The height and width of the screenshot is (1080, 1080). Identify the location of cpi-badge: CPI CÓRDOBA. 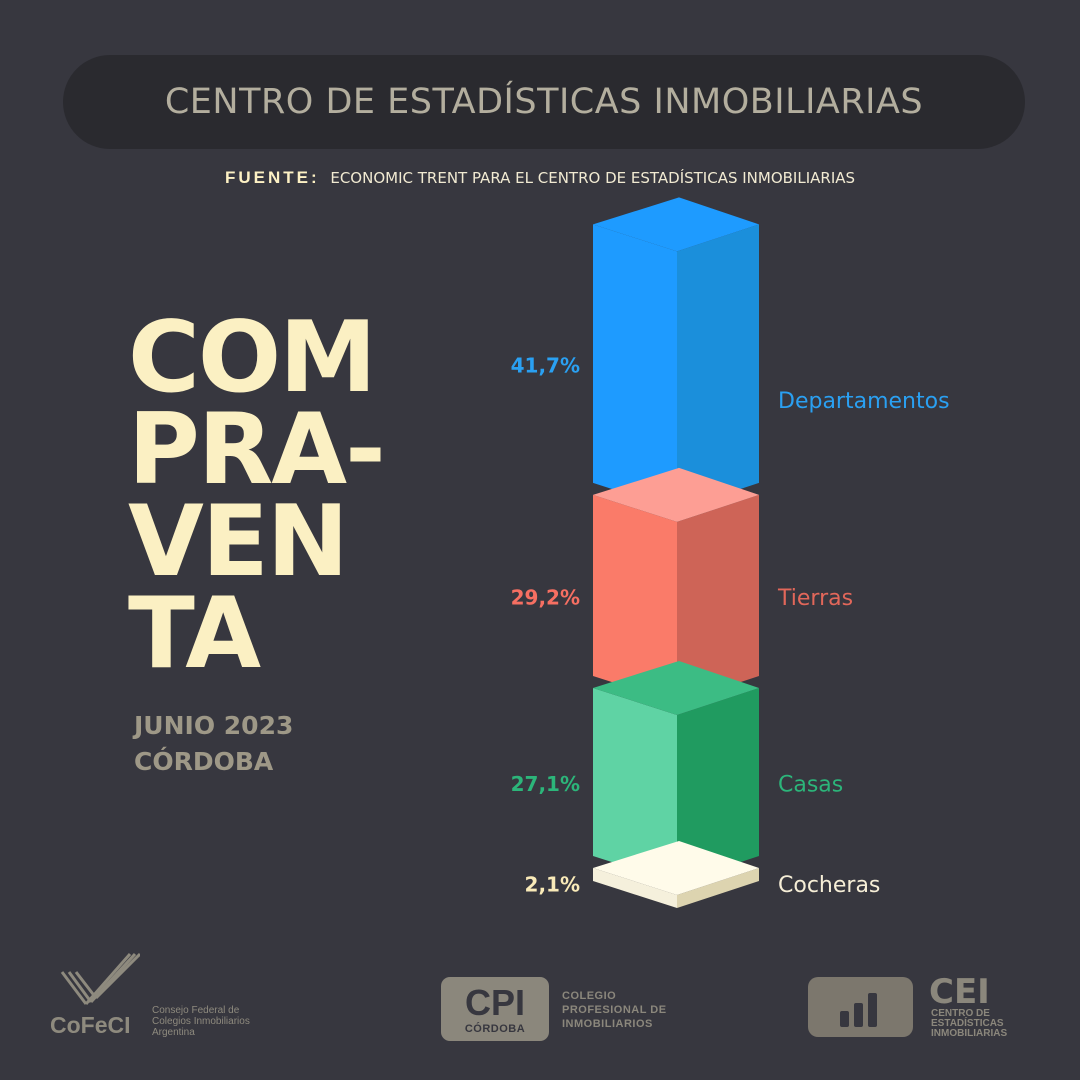
(495, 1009).